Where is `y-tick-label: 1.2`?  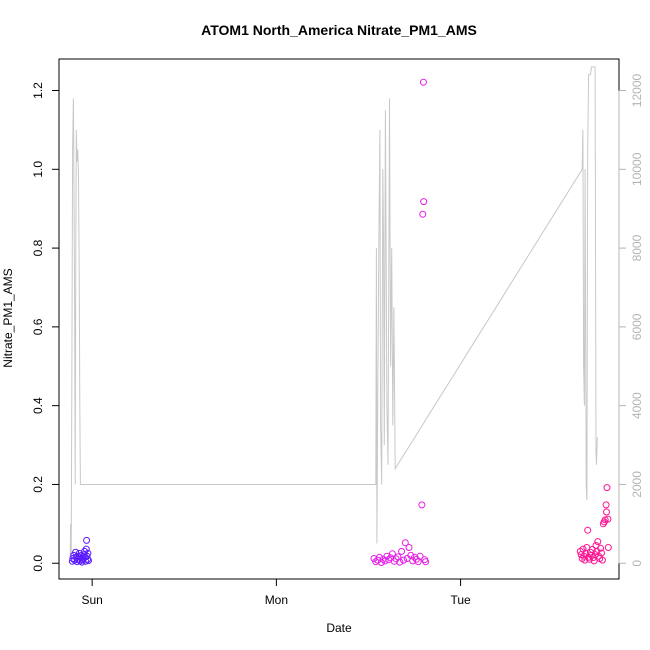 y-tick-label: 1.2 is located at coordinates (38, 90).